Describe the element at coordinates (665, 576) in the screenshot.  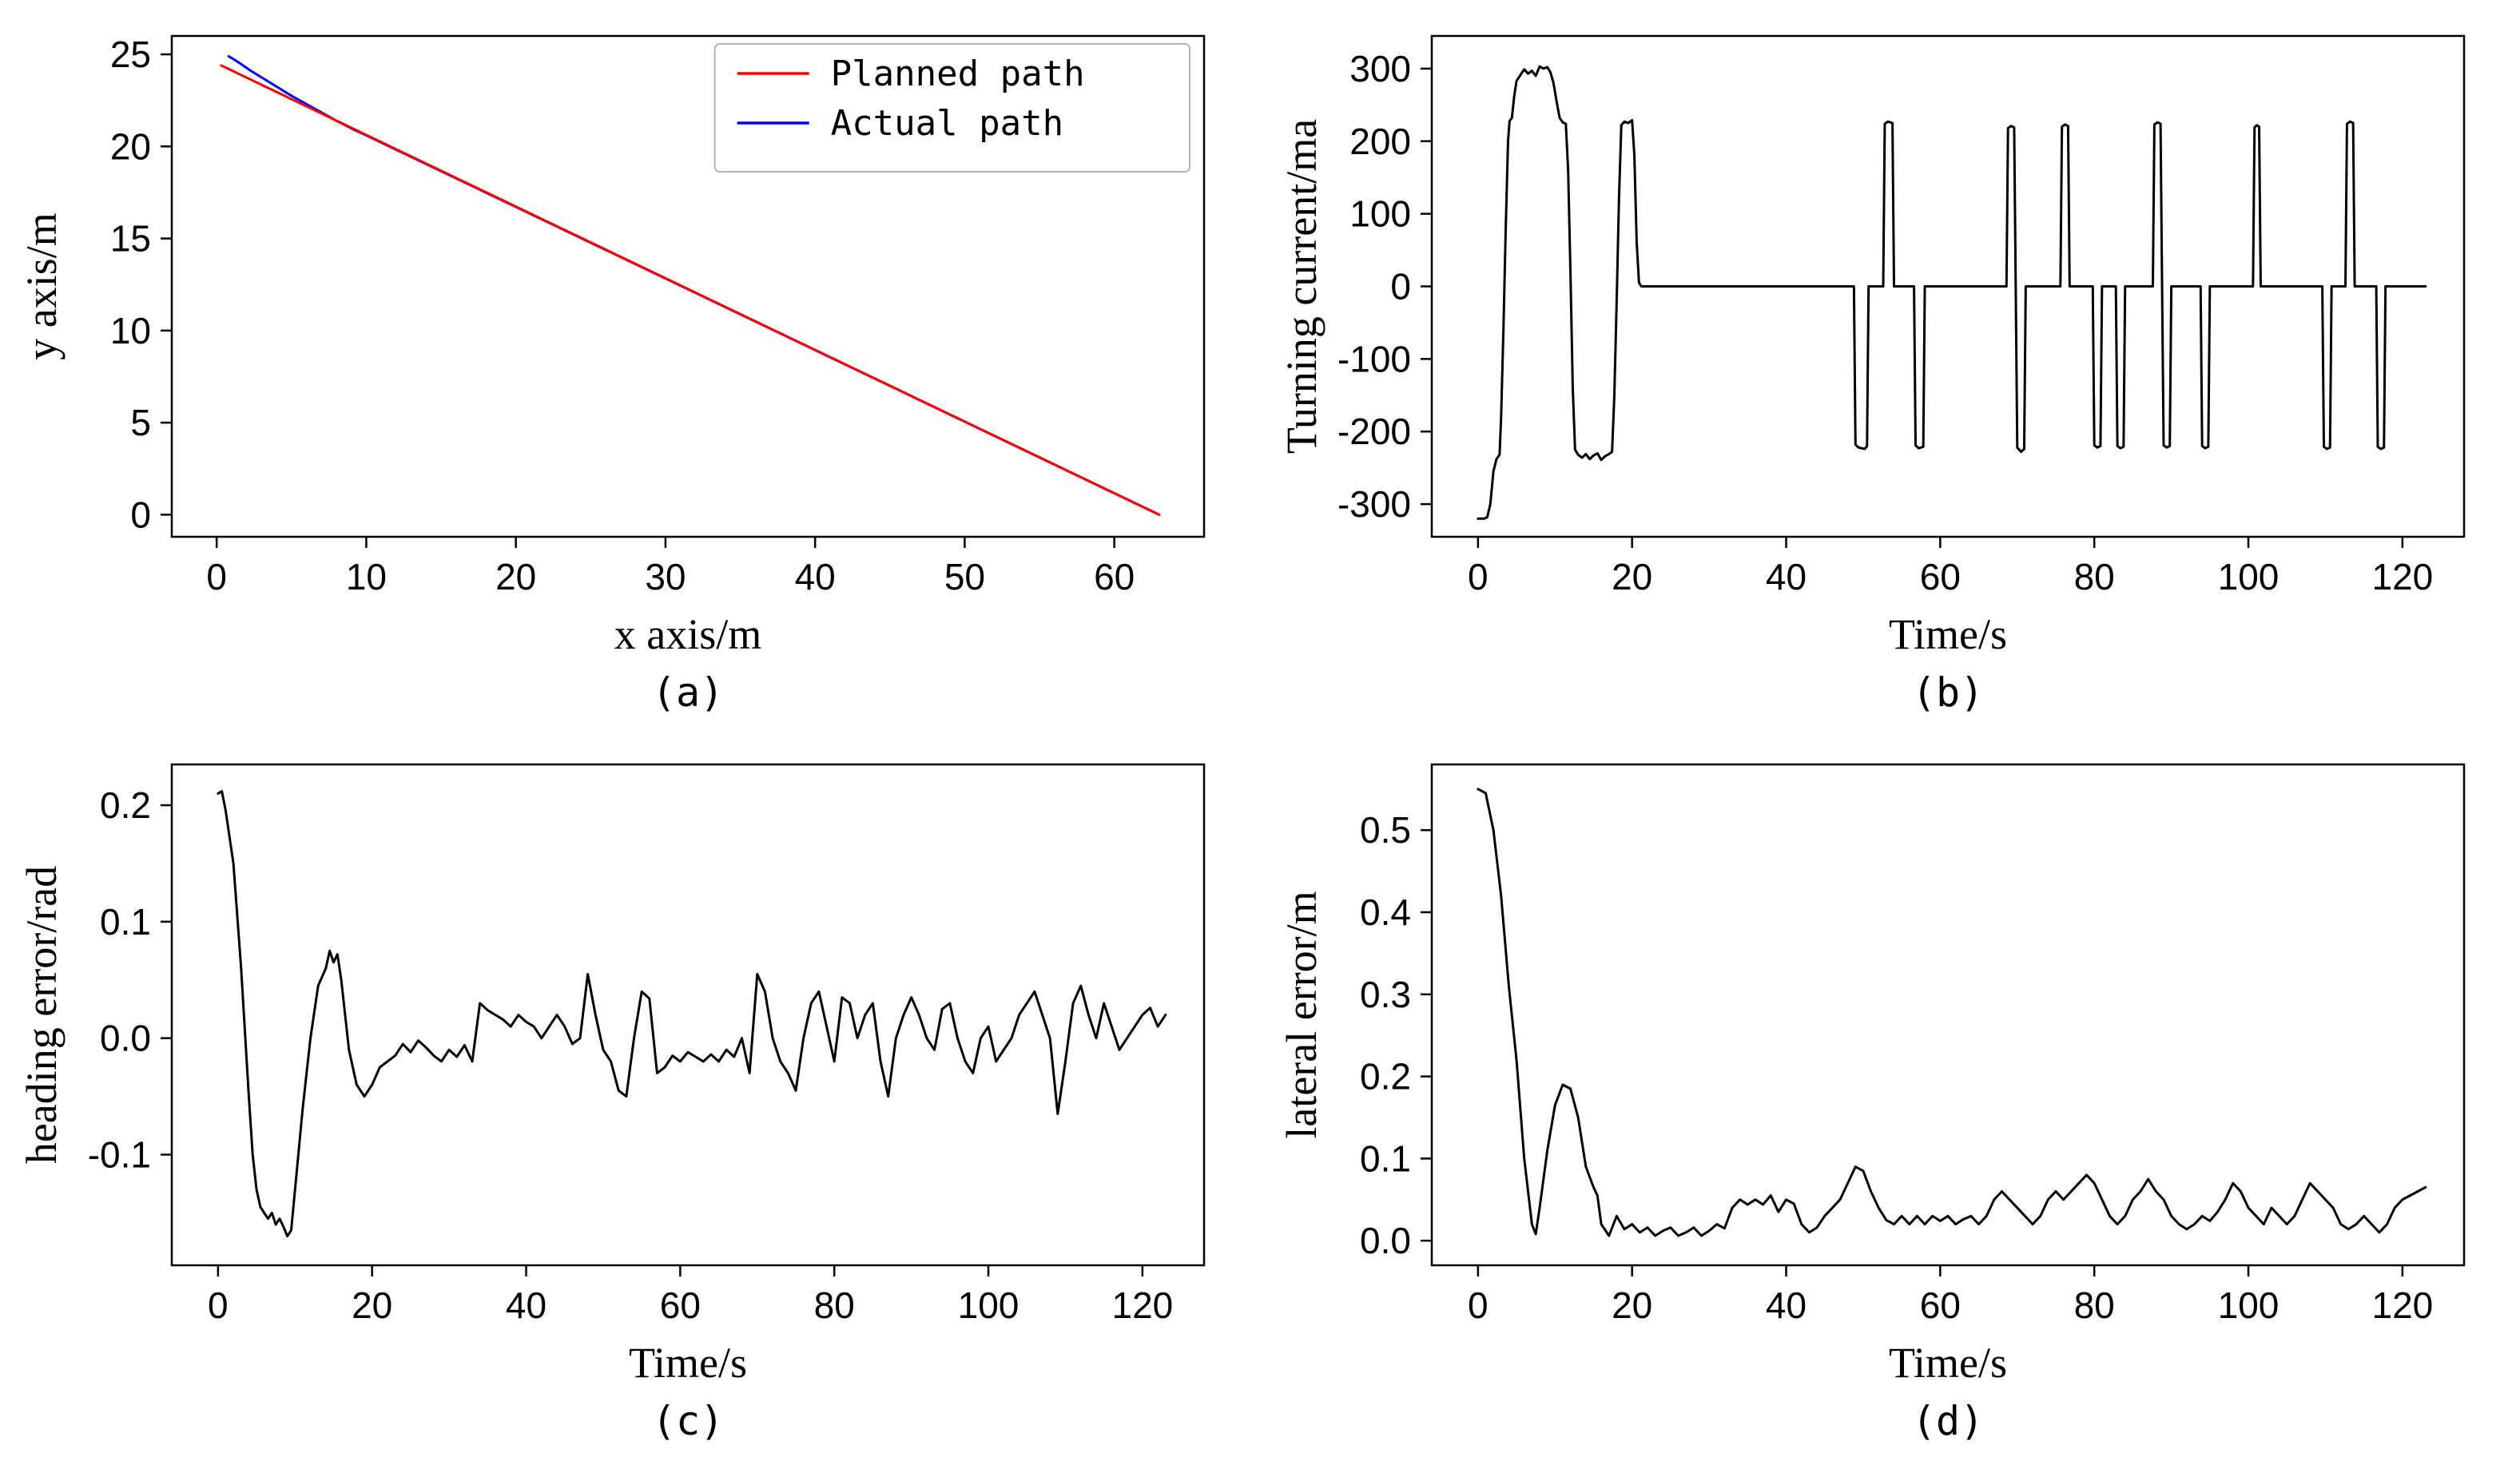
I see `svg-text: 30` at that location.